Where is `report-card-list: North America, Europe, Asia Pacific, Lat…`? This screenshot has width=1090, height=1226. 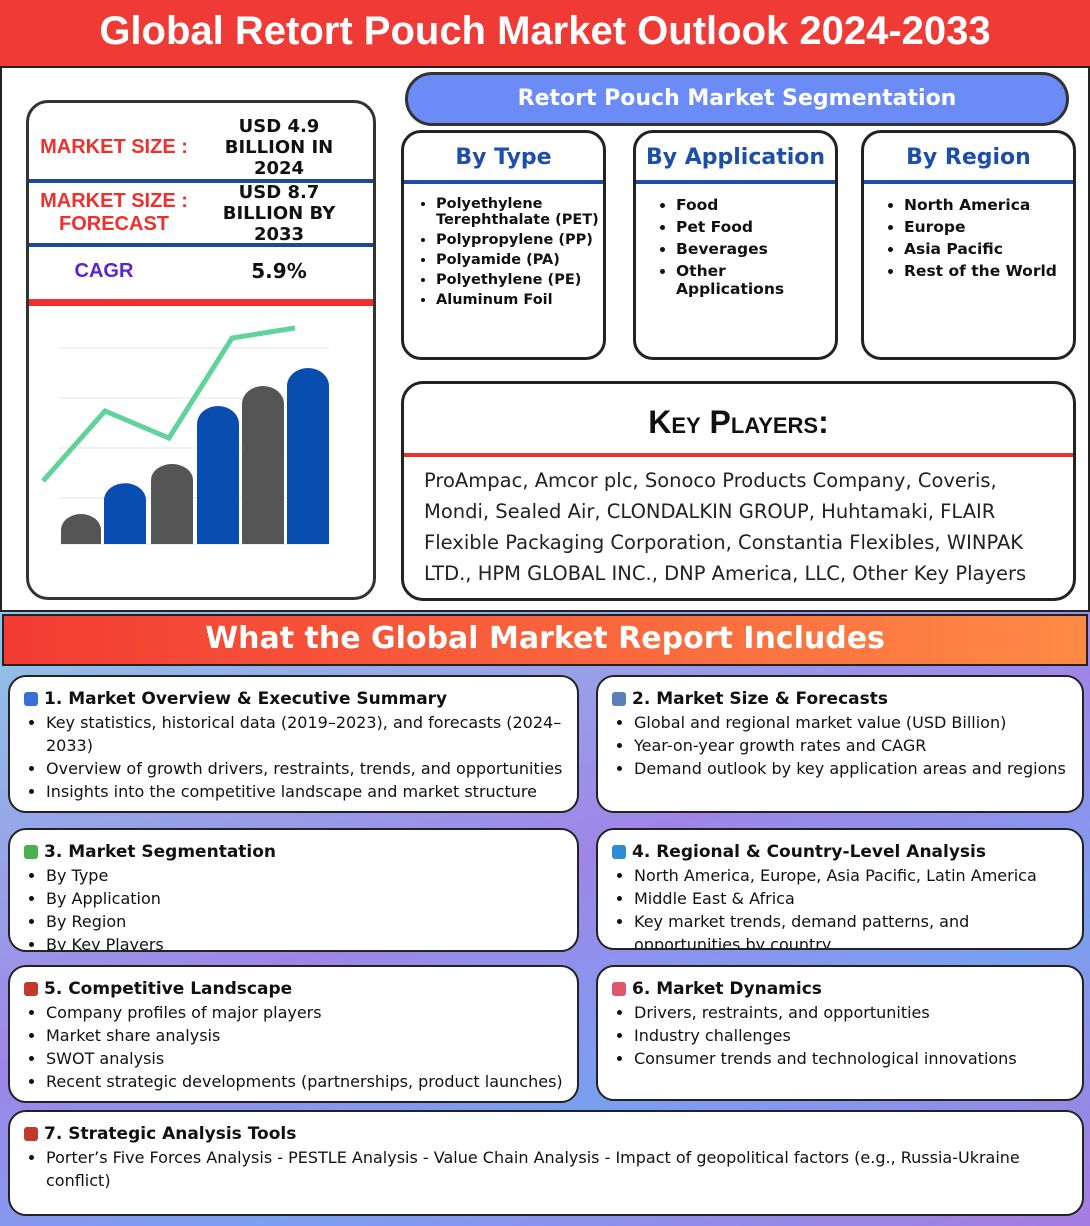
report-card-list: North America, Europe, Asia Pacific, Lat… is located at coordinates (842, 906).